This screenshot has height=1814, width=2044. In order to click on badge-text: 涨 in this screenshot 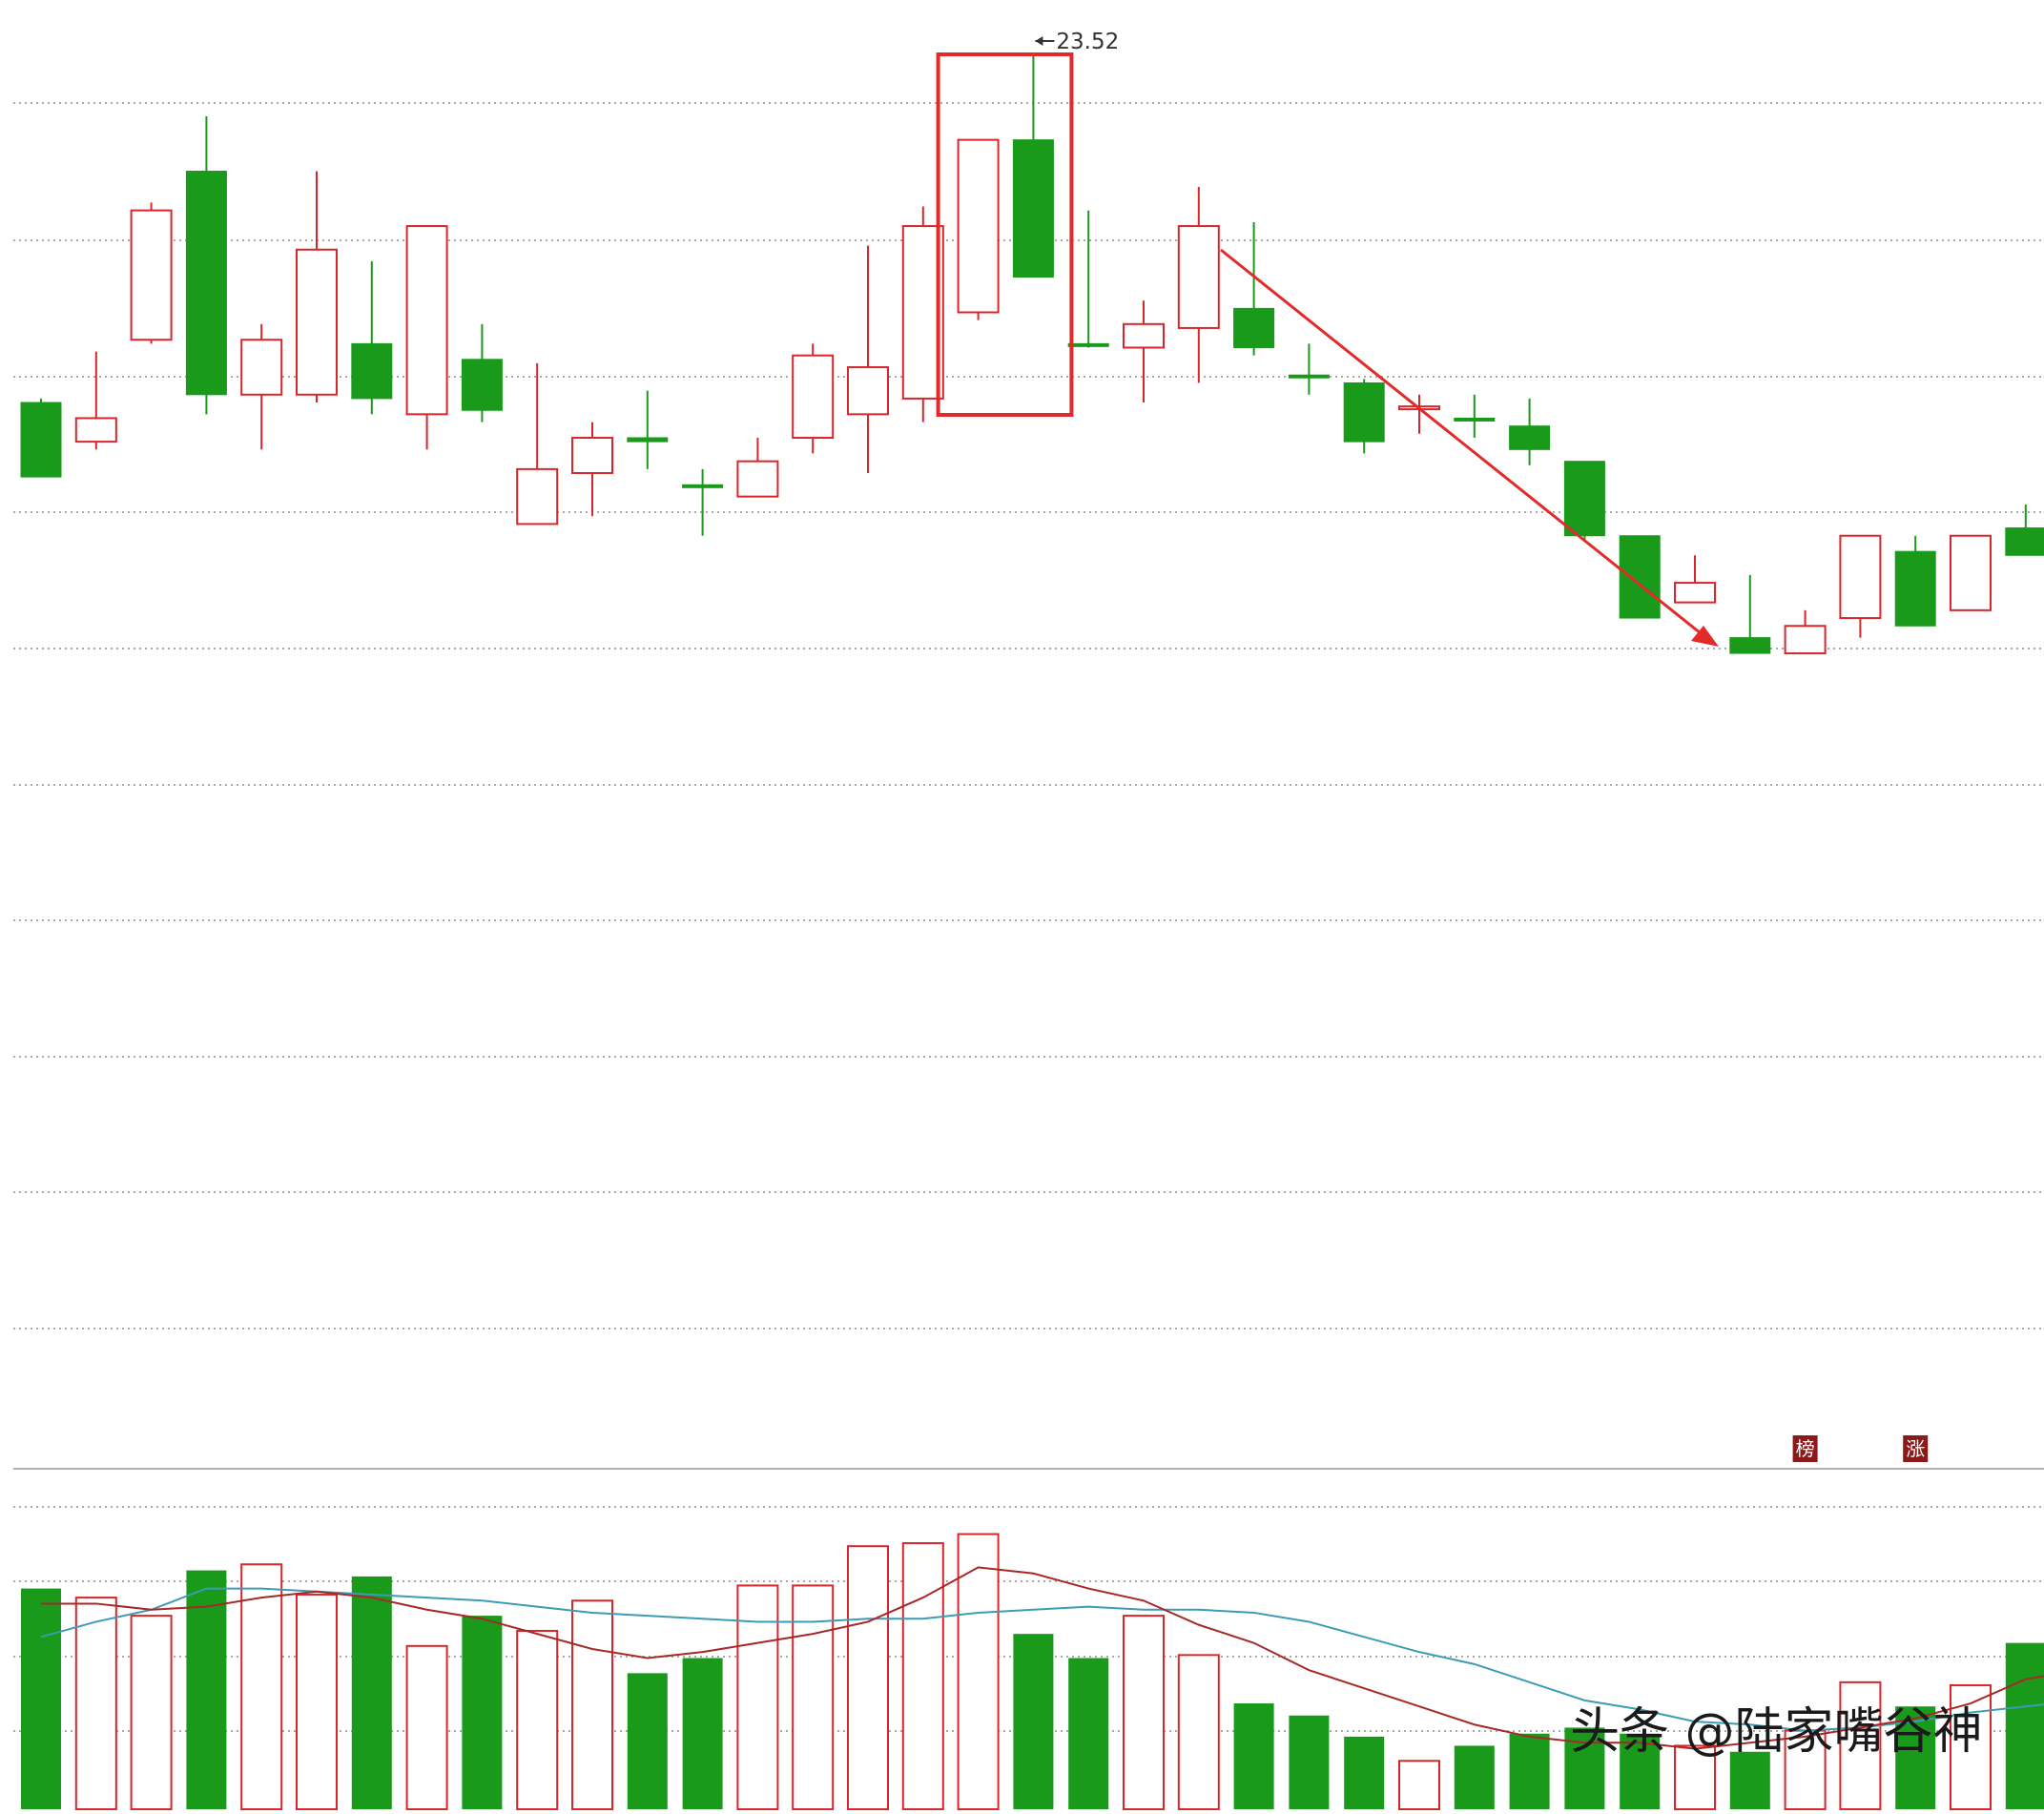, I will do `click(1915, 1448)`.